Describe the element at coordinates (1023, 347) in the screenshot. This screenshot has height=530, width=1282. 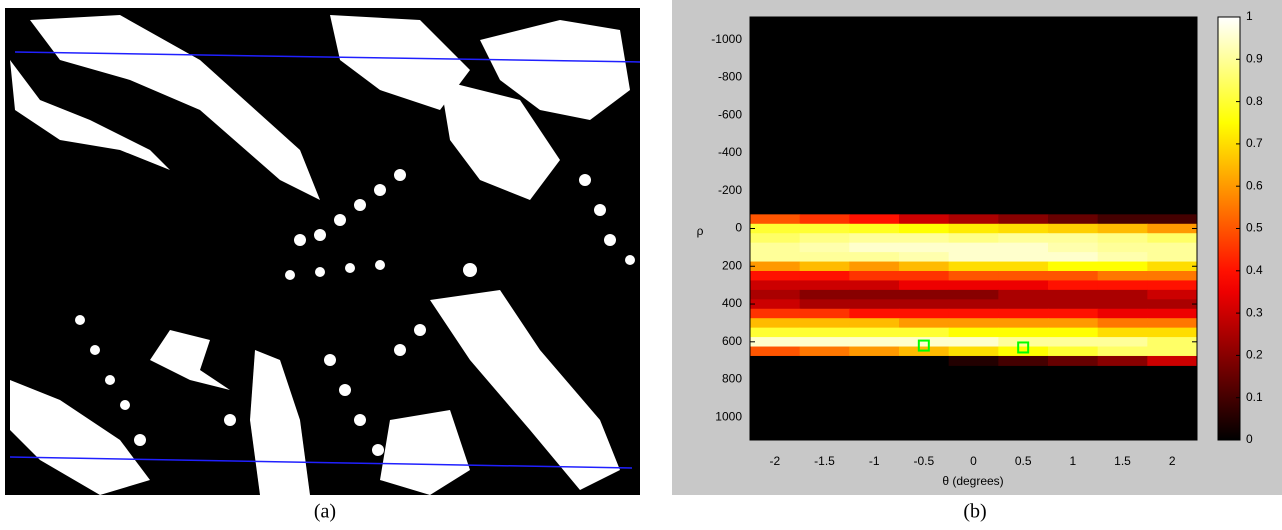
I see `peak-marker` at that location.